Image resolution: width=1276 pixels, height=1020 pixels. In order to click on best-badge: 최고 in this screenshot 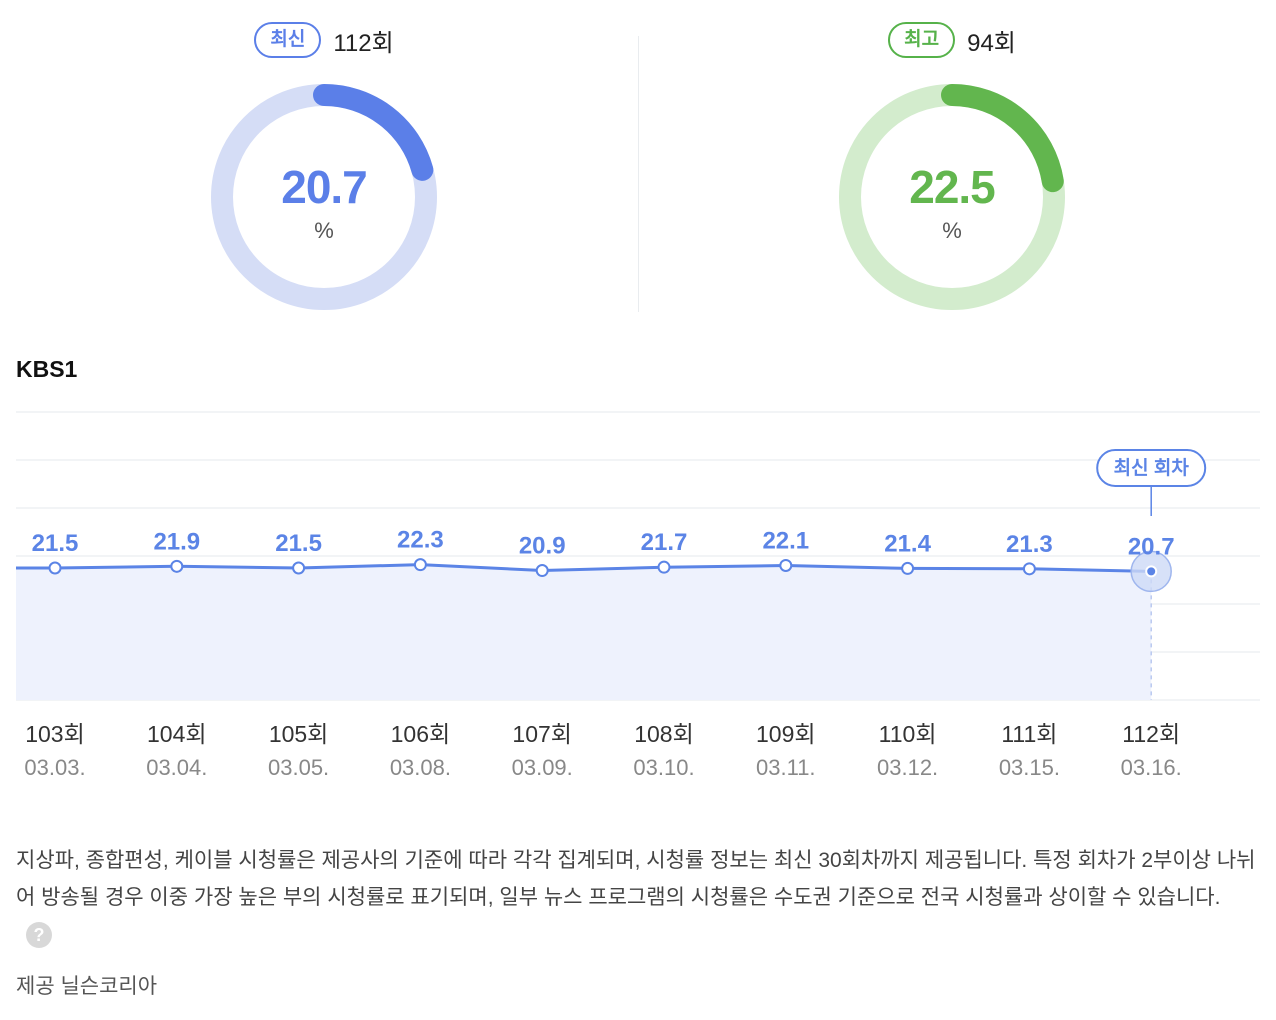, I will do `click(922, 40)`.